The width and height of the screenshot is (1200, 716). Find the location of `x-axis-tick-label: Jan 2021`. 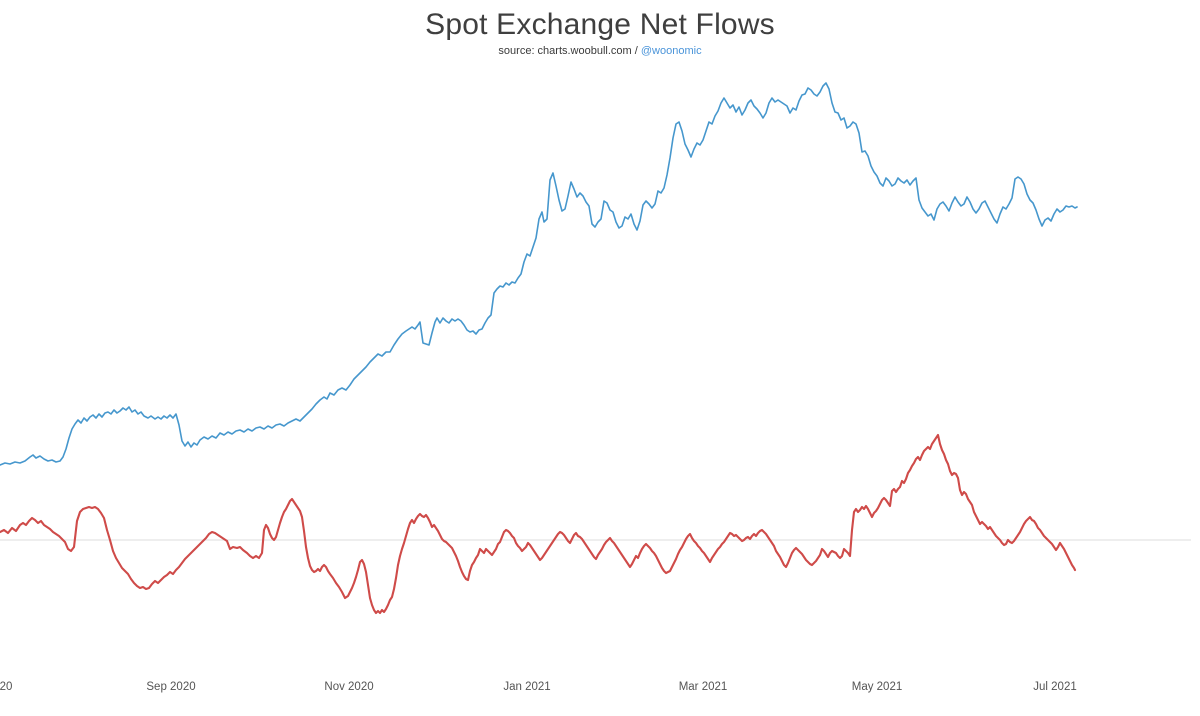

x-axis-tick-label: Jan 2021 is located at coordinates (527, 687).